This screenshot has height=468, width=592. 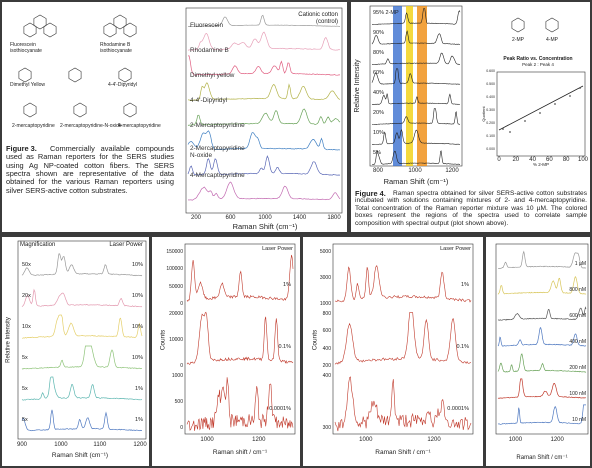 I want to click on y-tick-label: 300, so click(x=326, y=428).